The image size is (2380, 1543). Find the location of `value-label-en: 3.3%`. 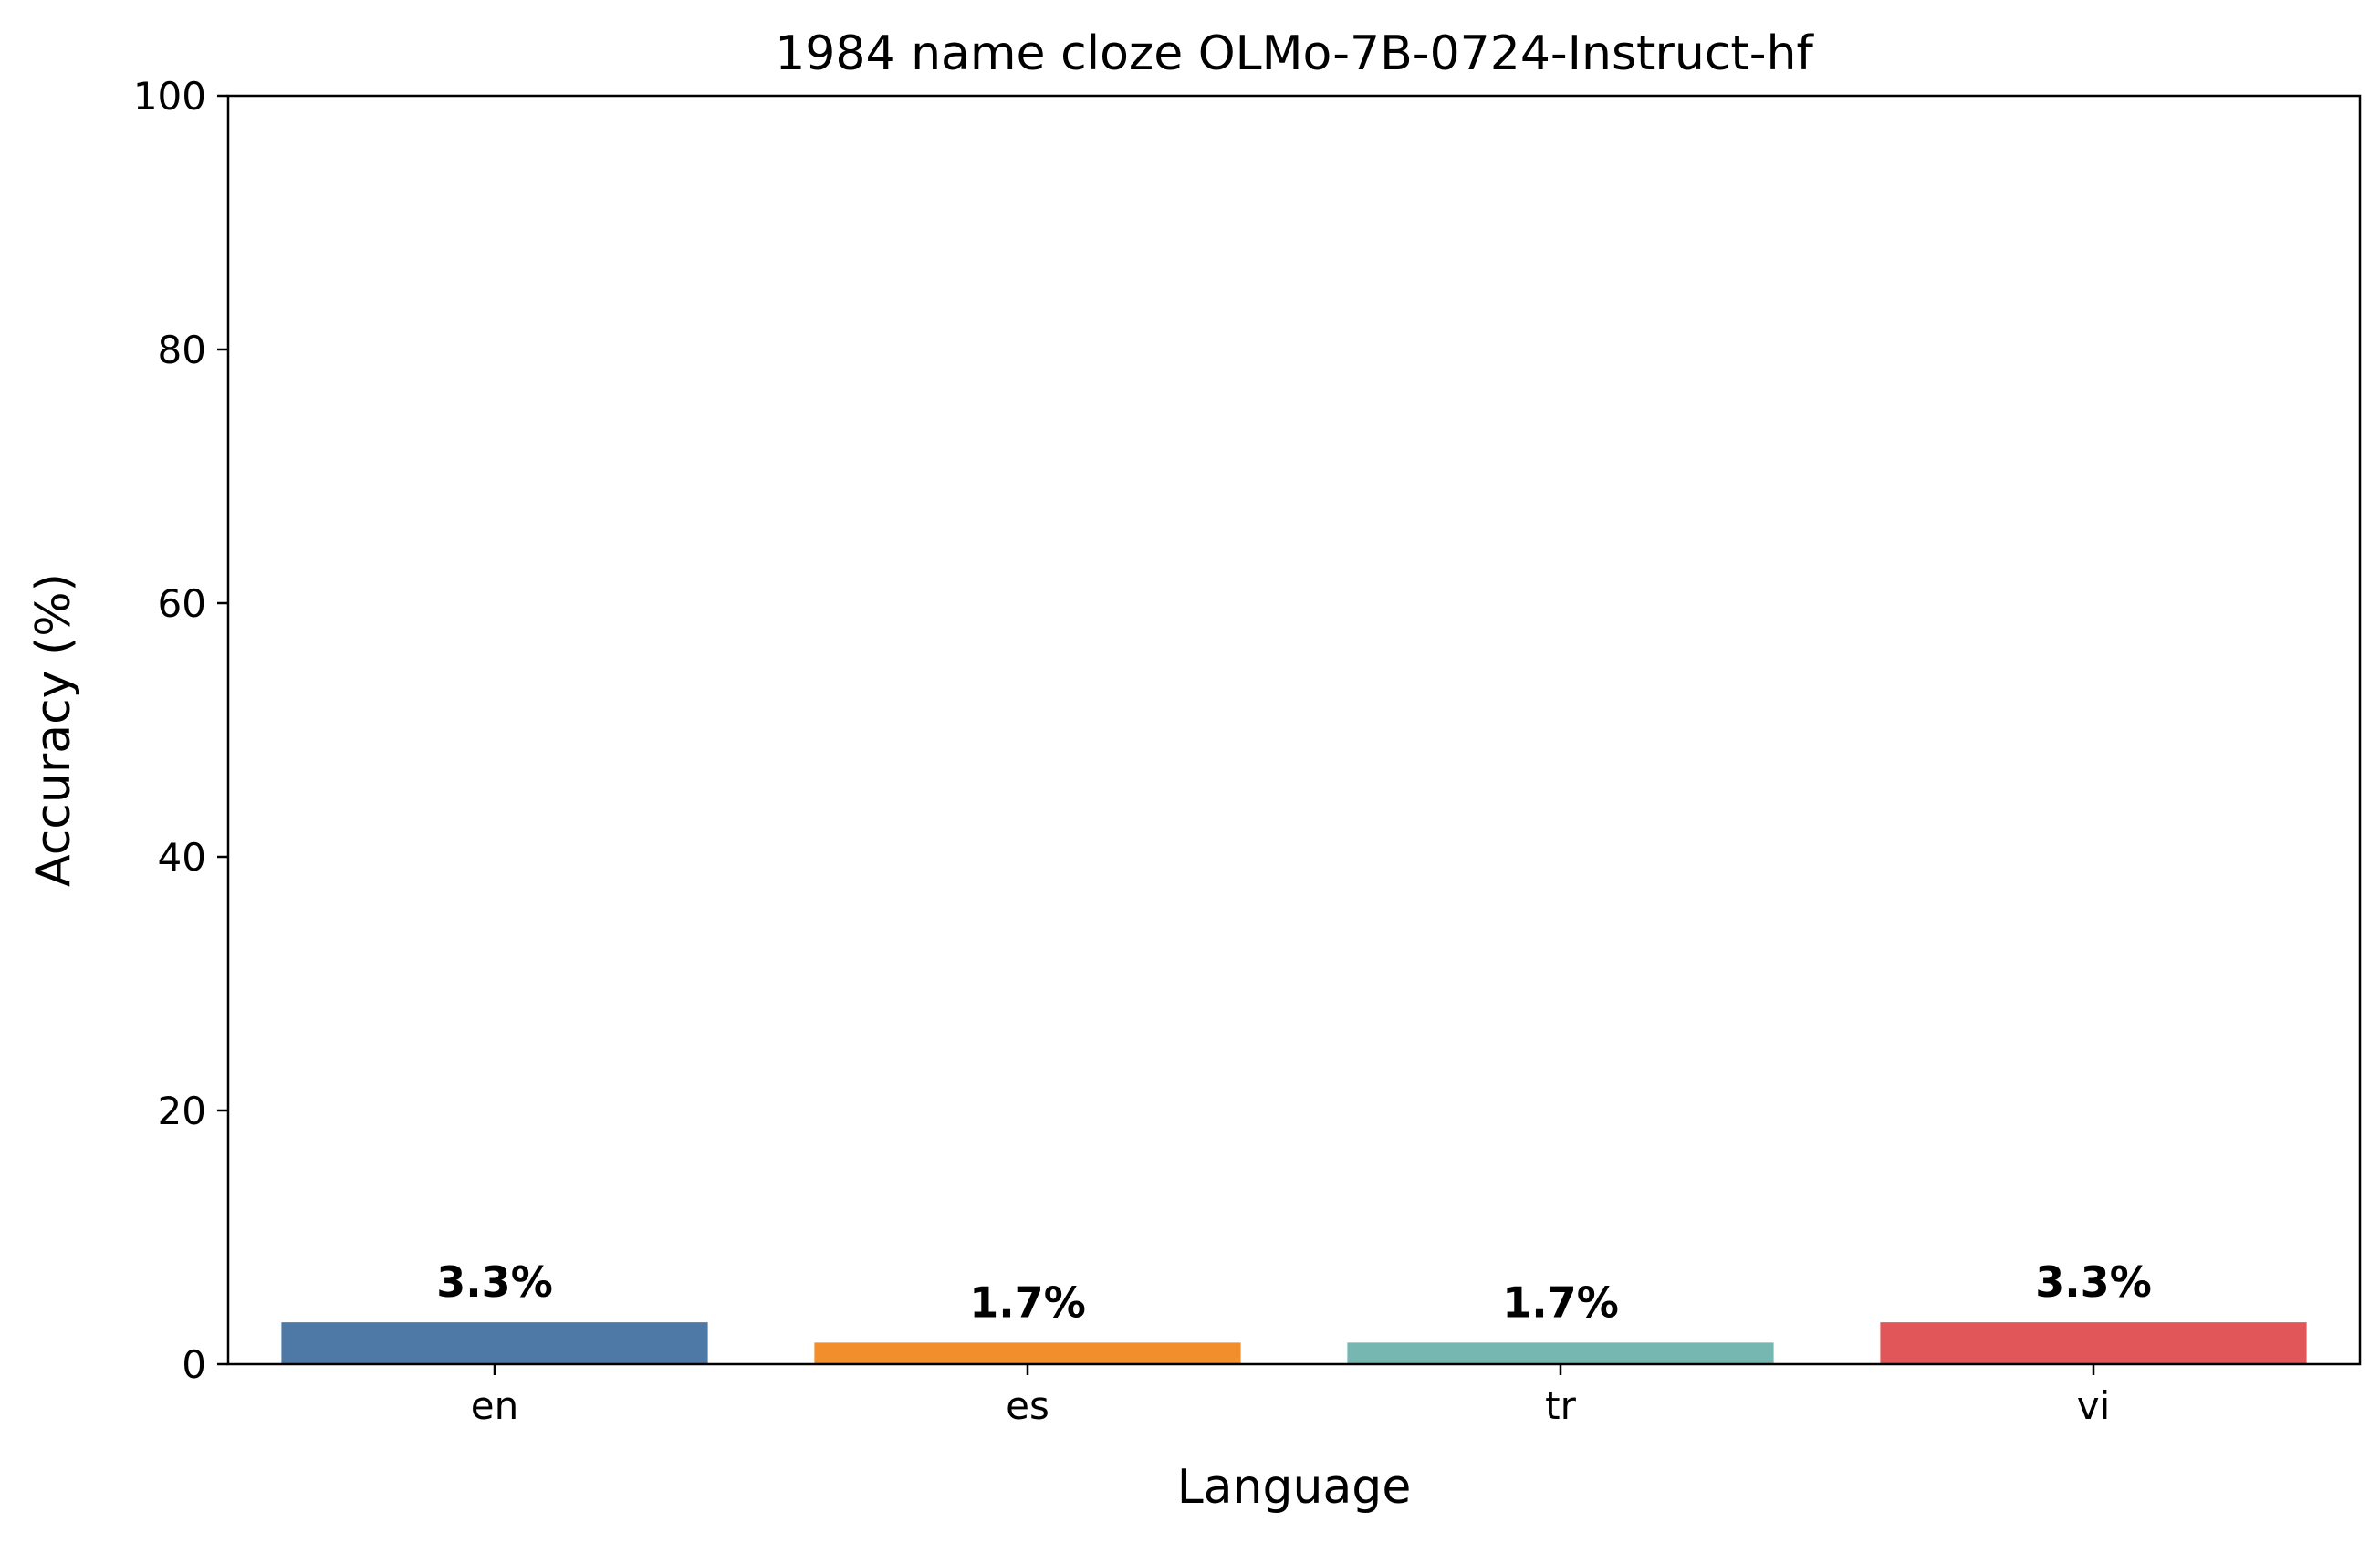

value-label-en: 3.3% is located at coordinates (495, 1282).